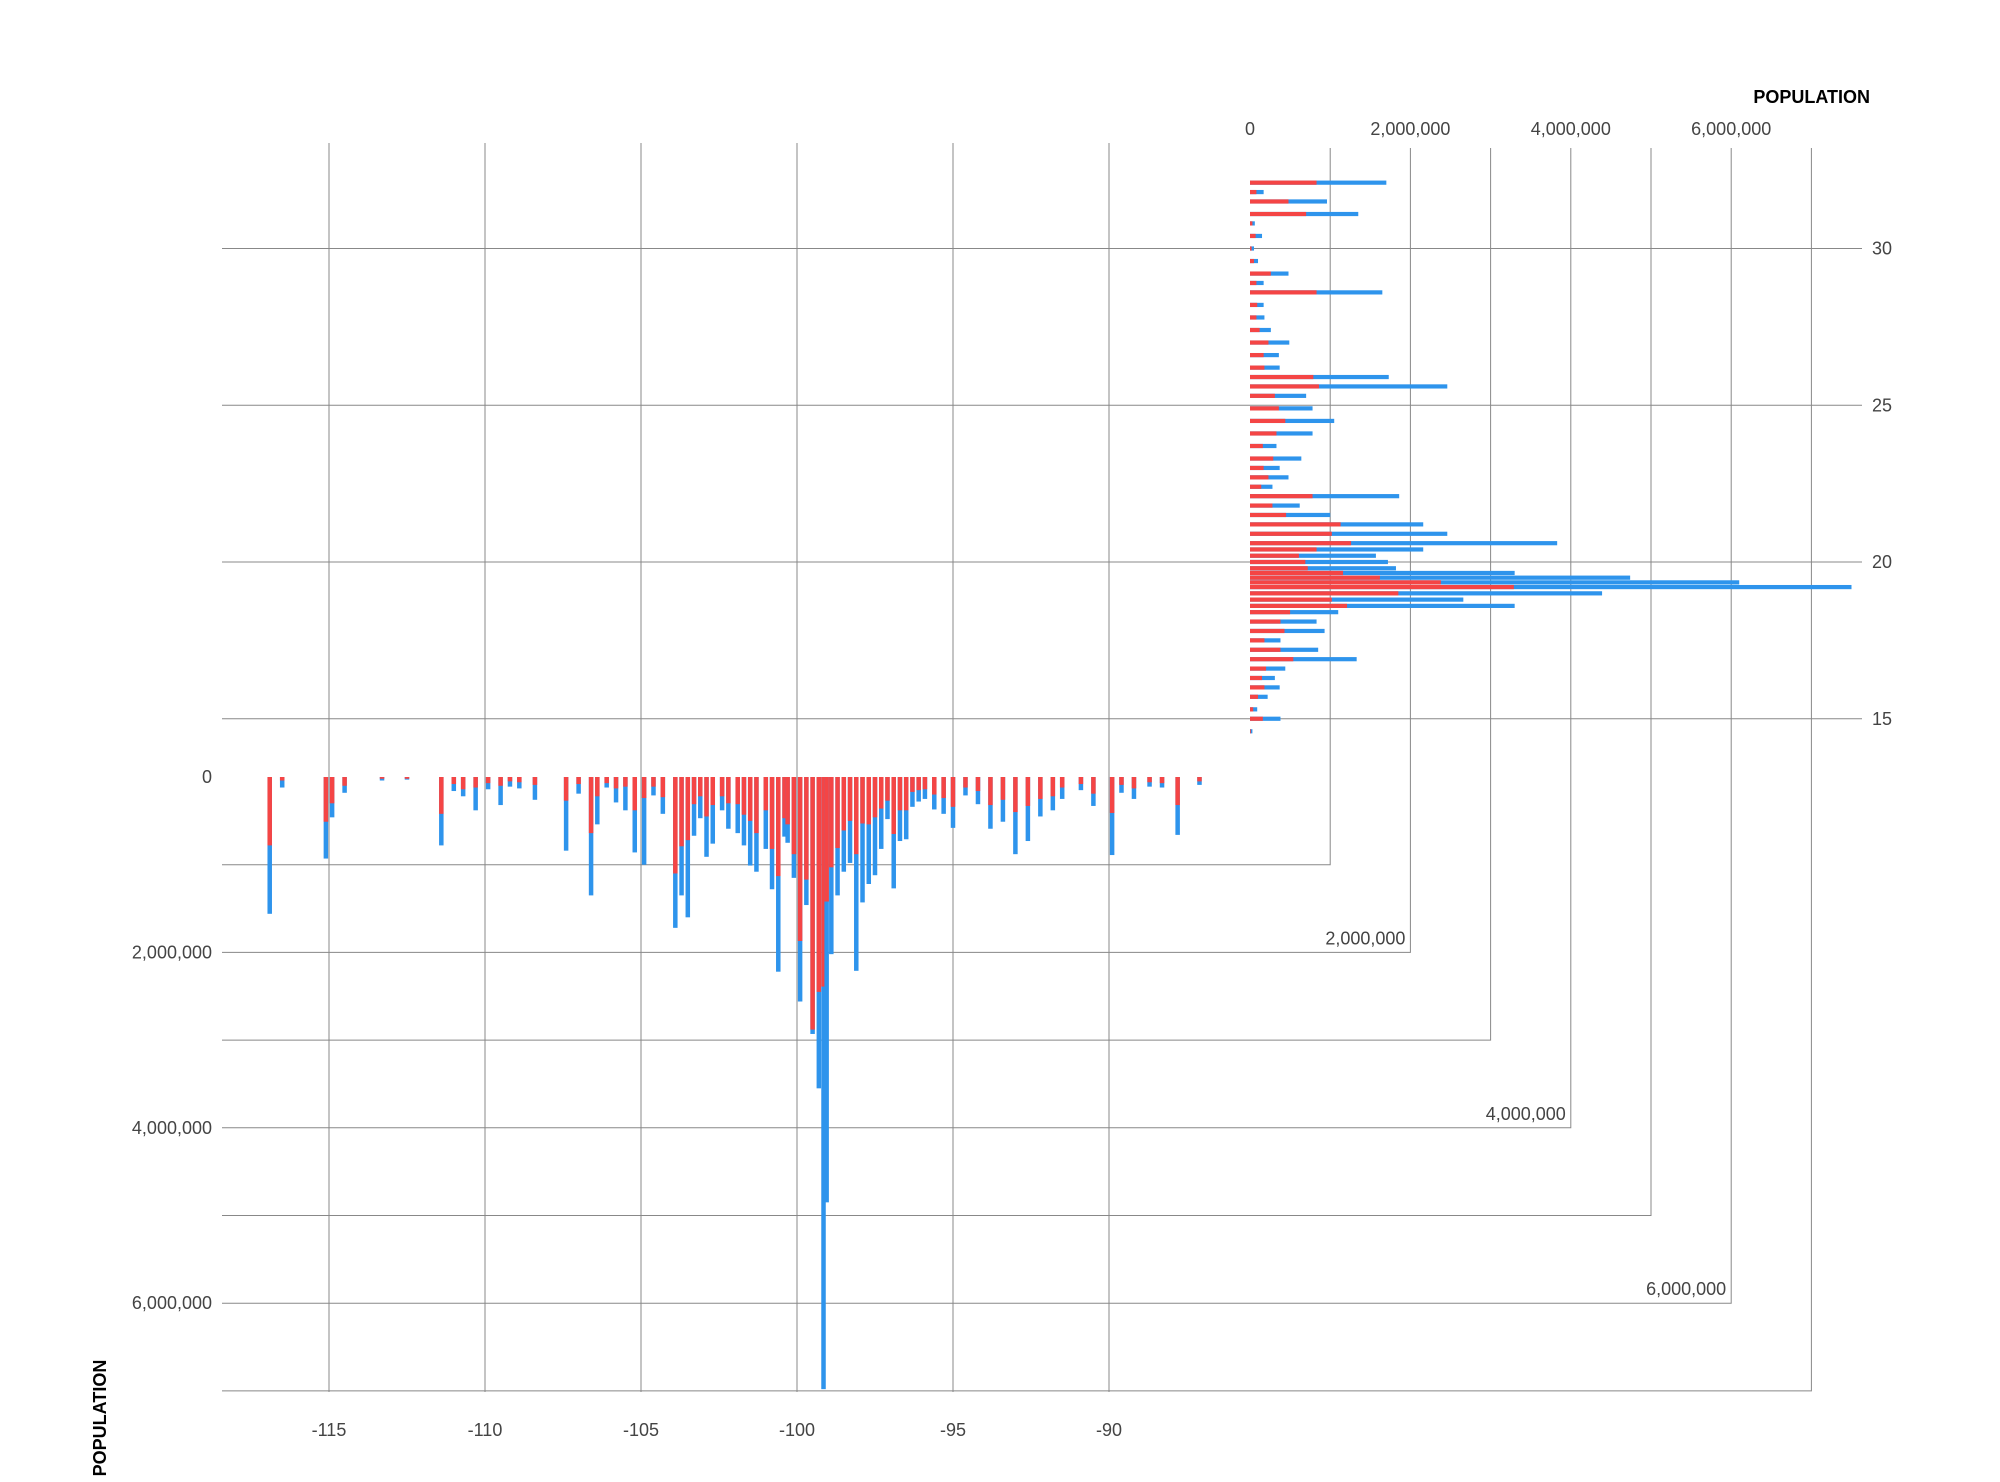 This screenshot has width=2000, height=1482. What do you see at coordinates (1365, 938) in the screenshot?
I see `diagonal-tick-label: 2,000,000` at bounding box center [1365, 938].